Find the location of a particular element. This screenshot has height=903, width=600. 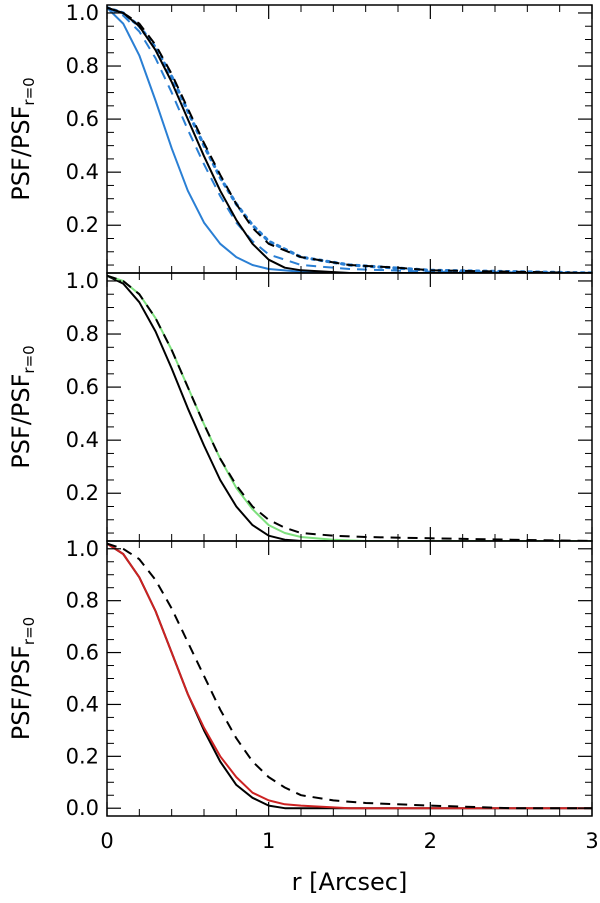

panel-3-ytick-label: 0.6 is located at coordinates (82, 653).